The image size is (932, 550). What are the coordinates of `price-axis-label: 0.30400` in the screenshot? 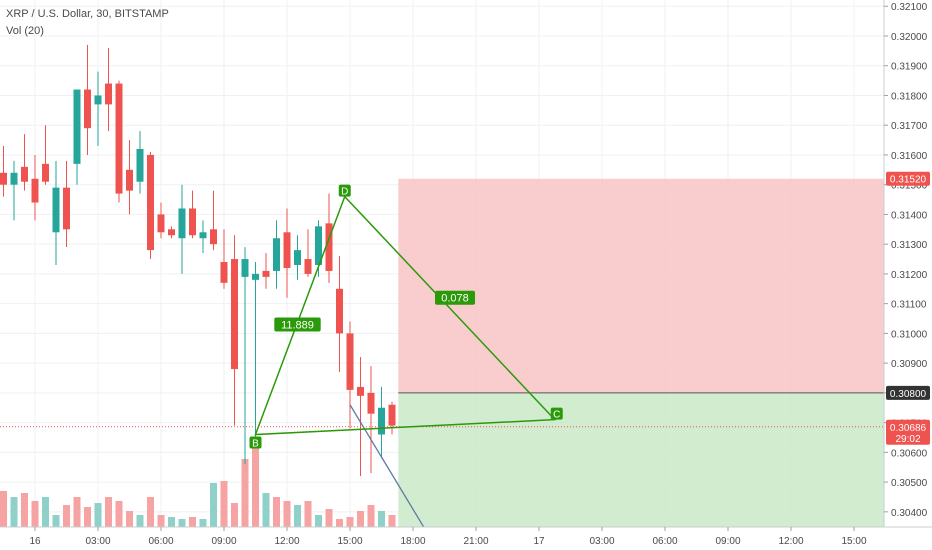 It's located at (909, 513).